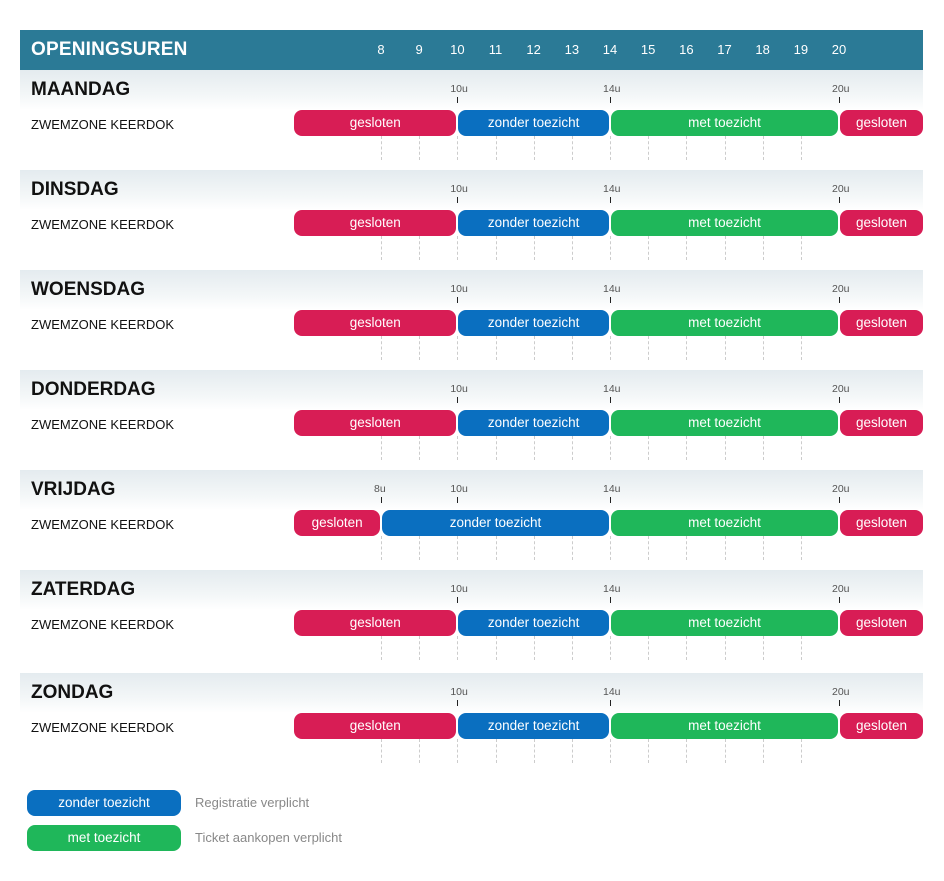  I want to click on hour-label-14: 14, so click(610, 49).